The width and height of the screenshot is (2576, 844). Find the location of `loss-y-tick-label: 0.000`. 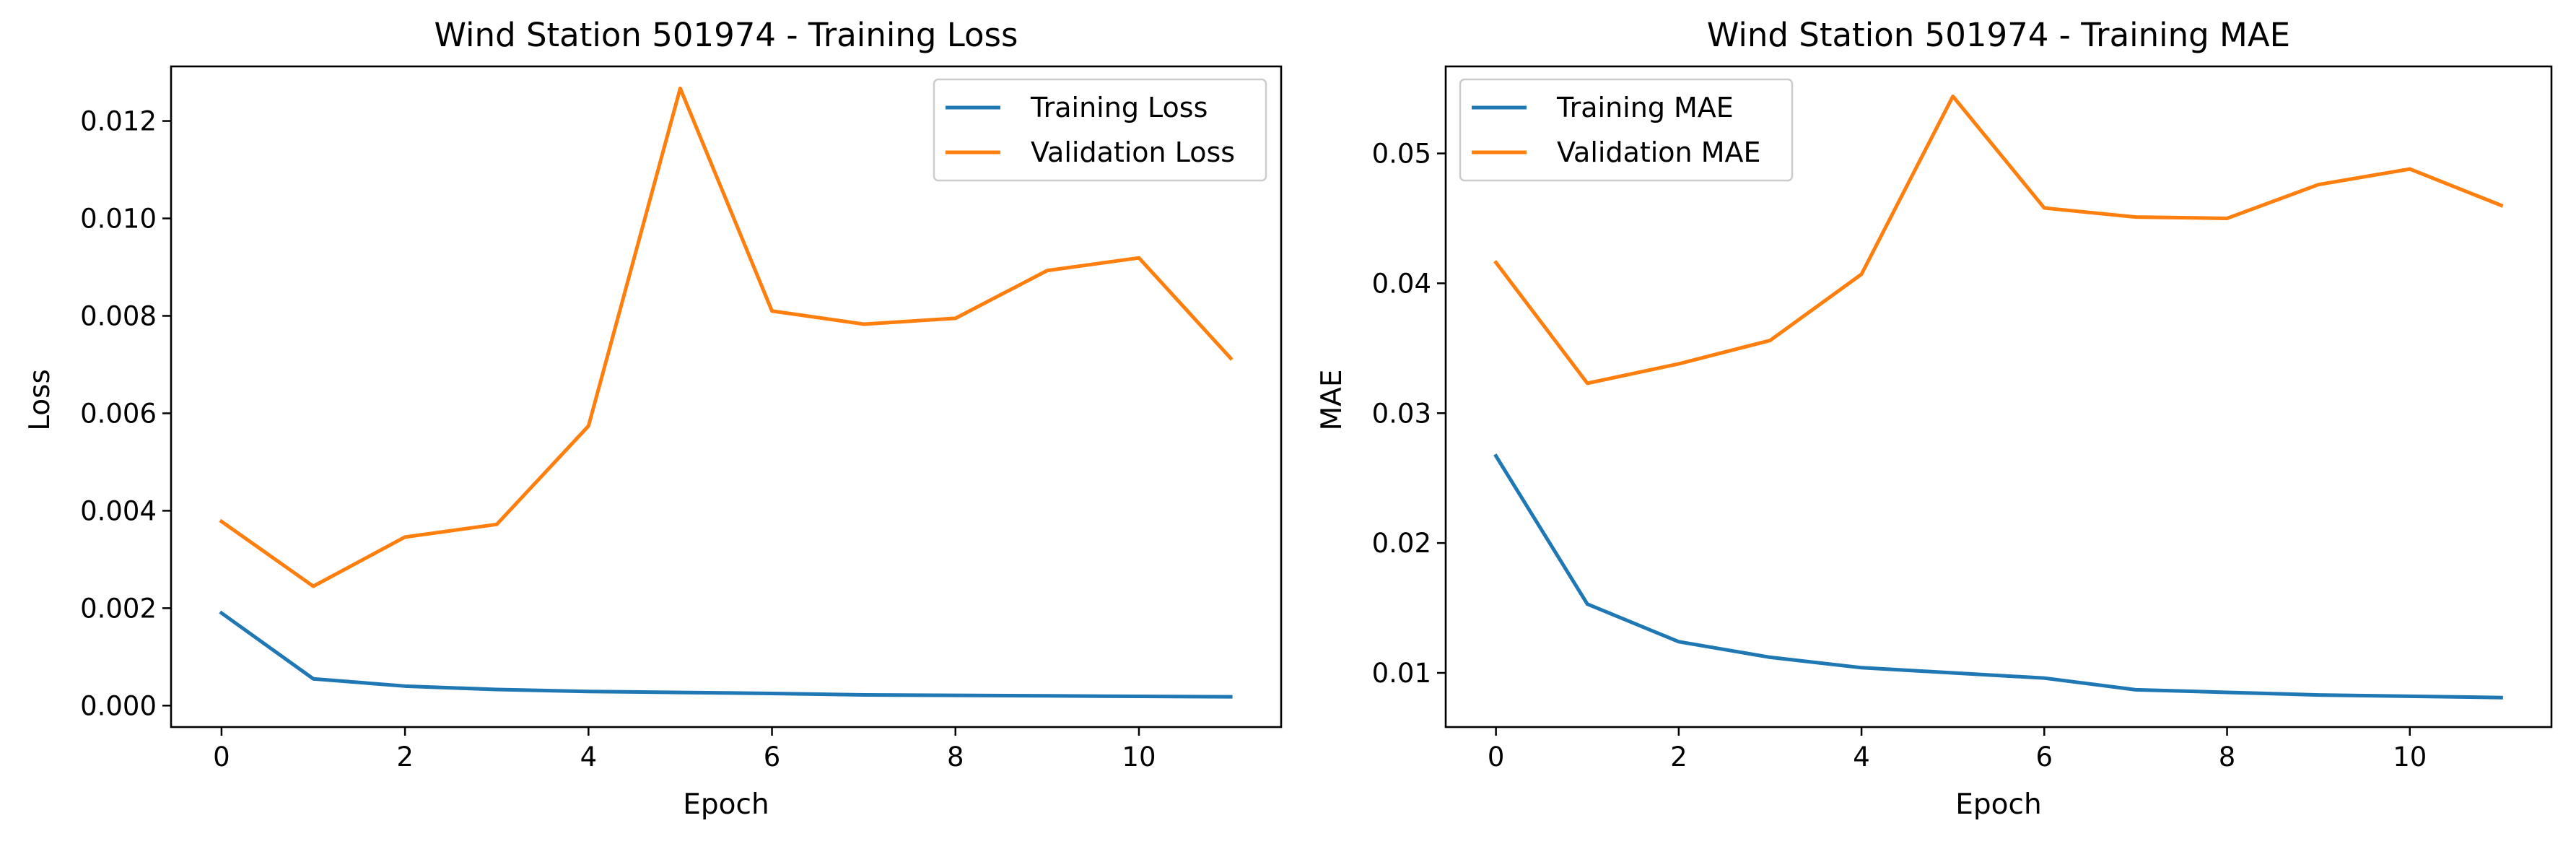

loss-y-tick-label: 0.000 is located at coordinates (118, 705).